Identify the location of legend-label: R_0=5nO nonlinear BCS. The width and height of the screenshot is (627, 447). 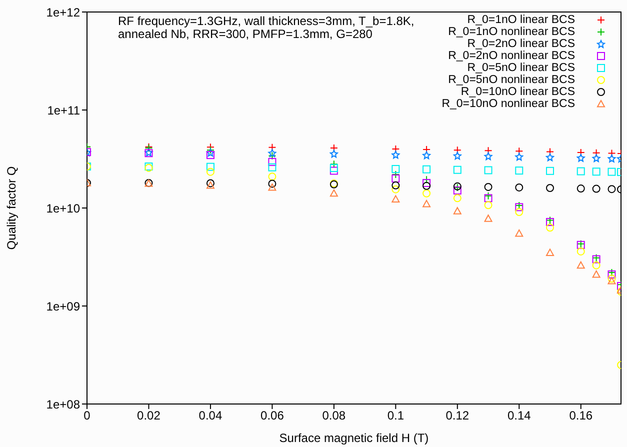
(511, 80).